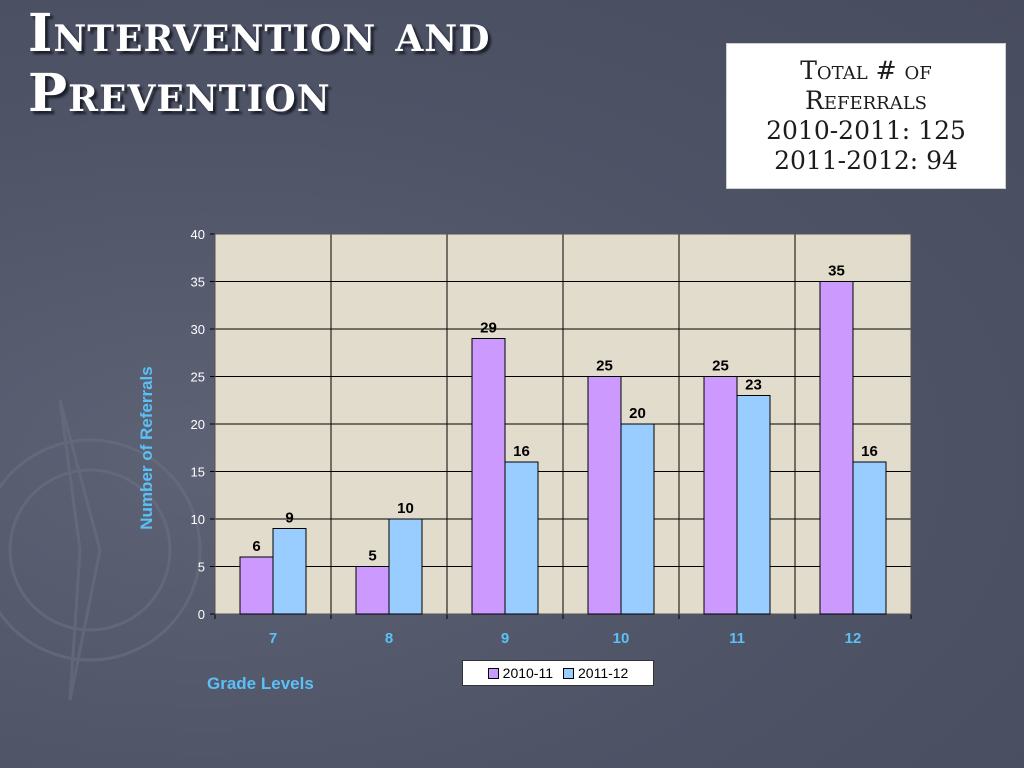  Describe the element at coordinates (405, 508) in the screenshot. I see `data-label: 10` at that location.